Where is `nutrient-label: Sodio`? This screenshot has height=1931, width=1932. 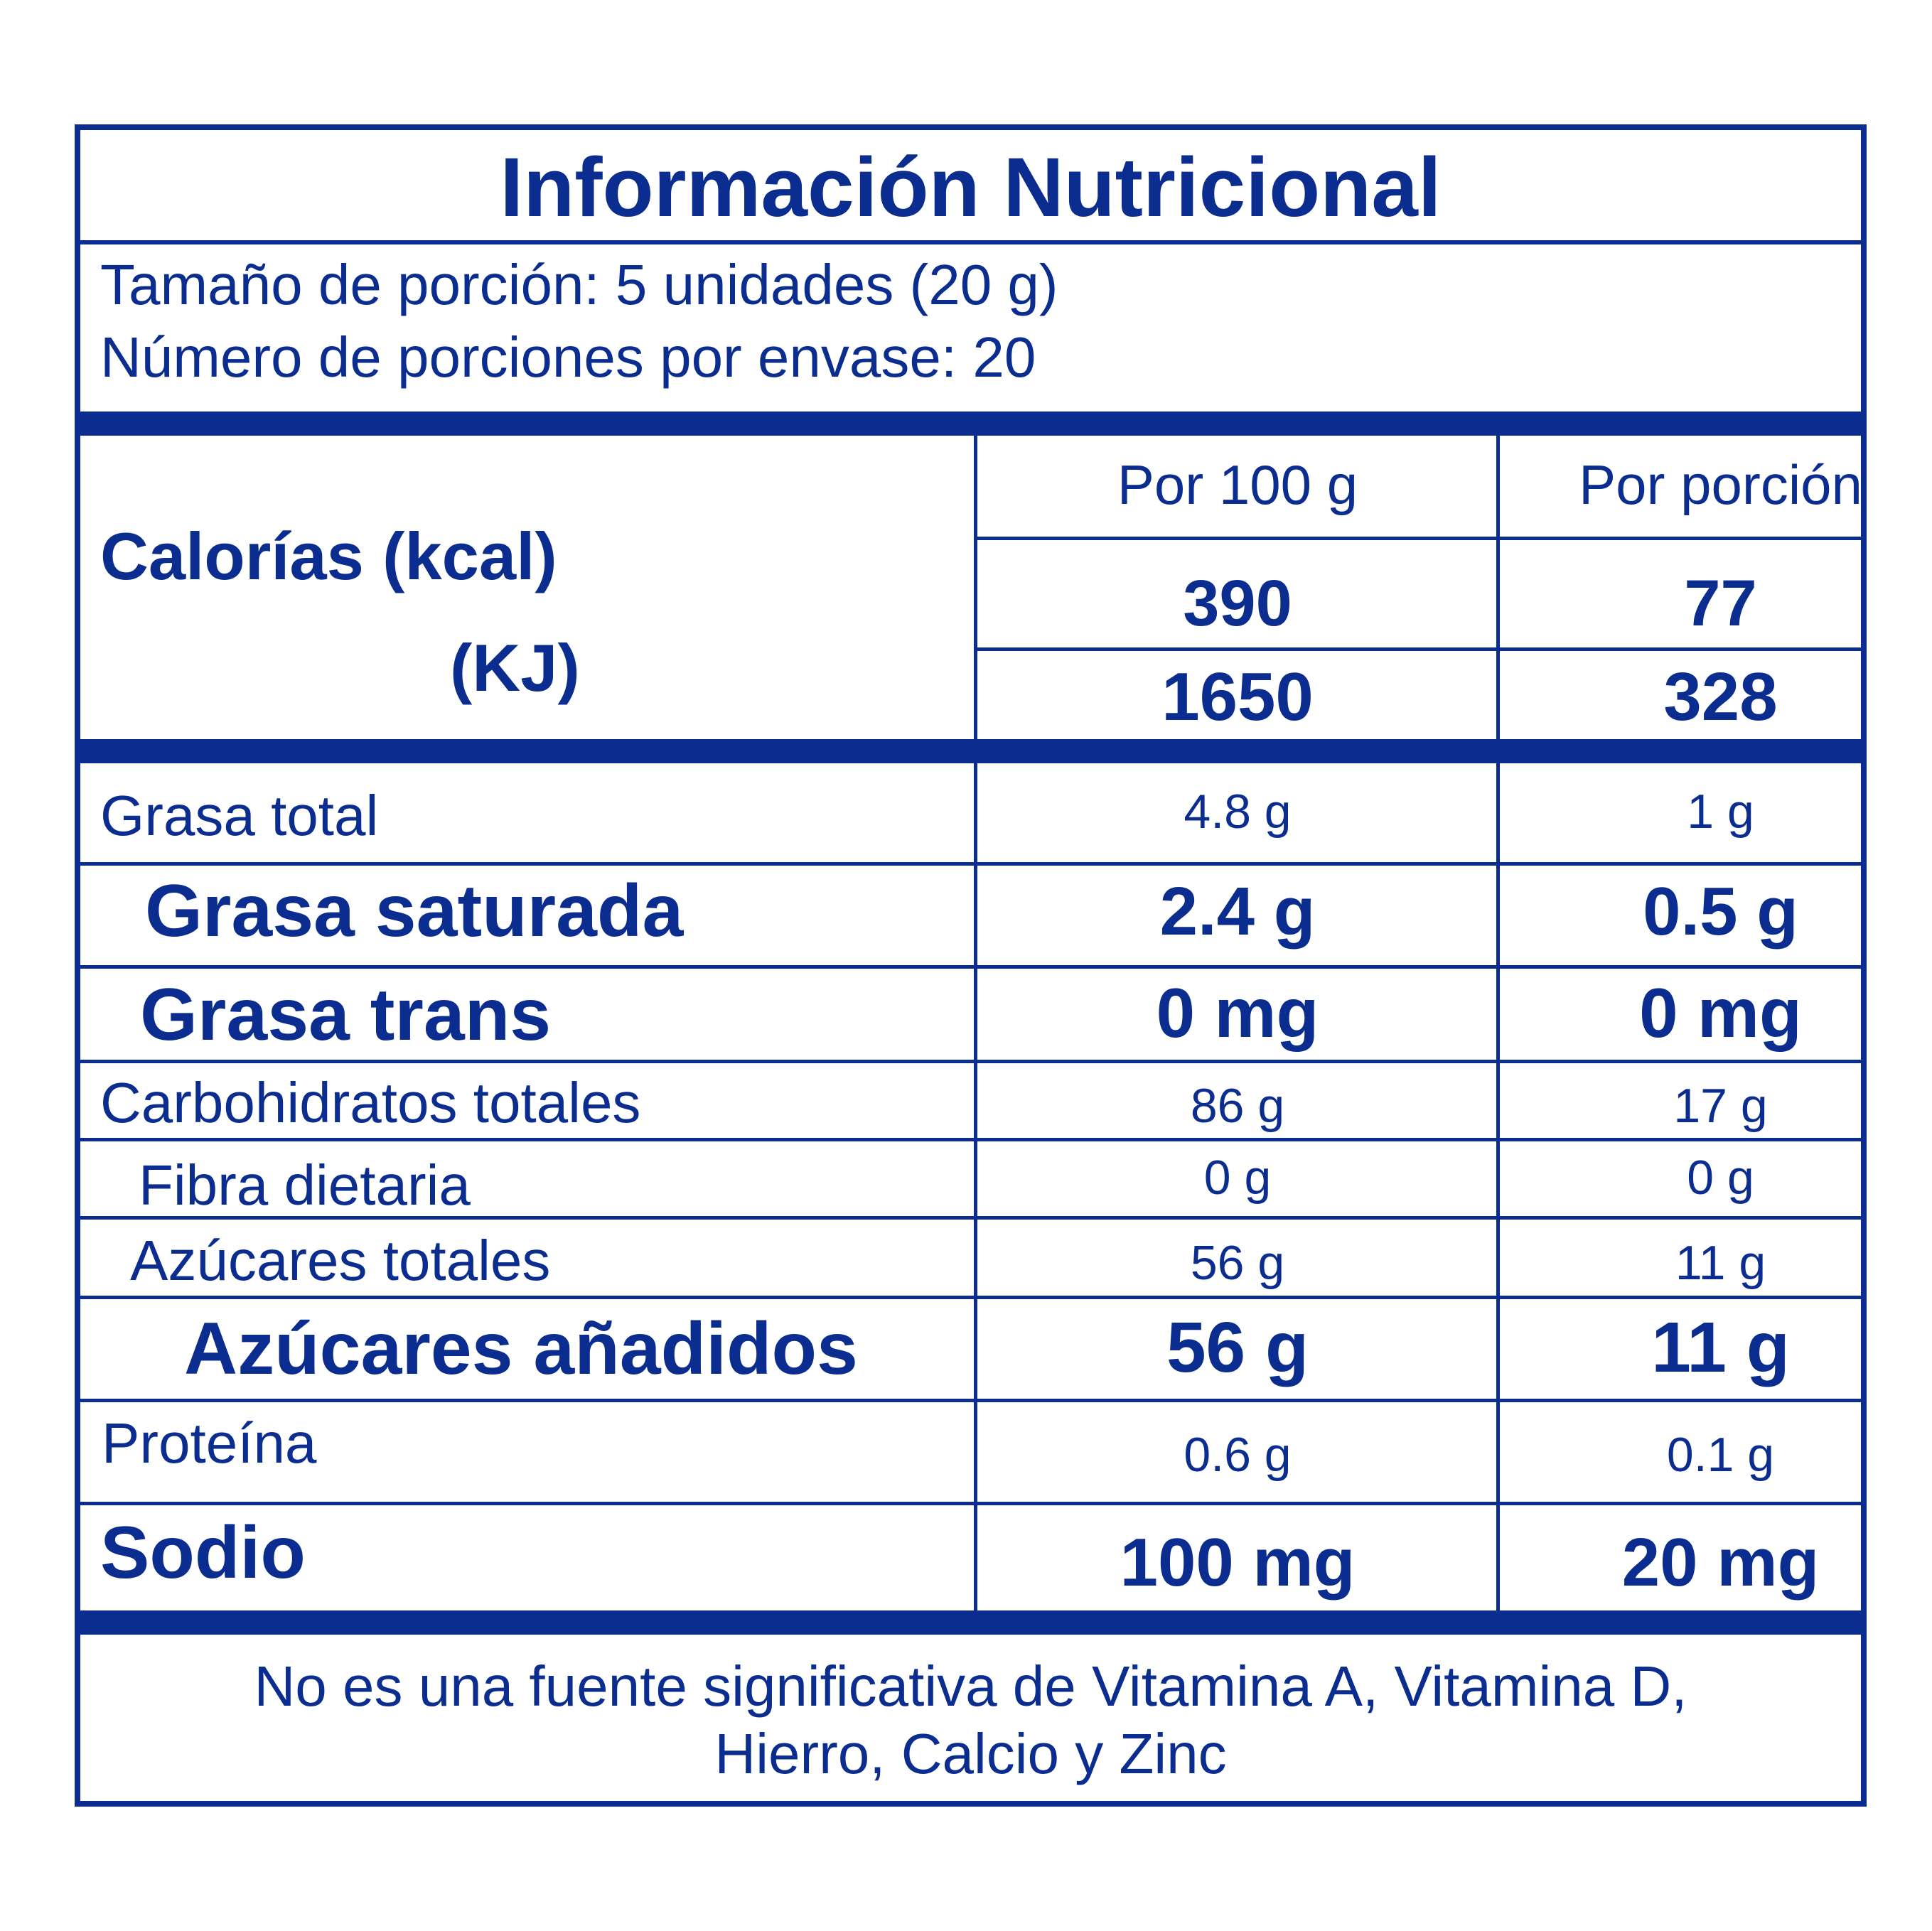
nutrient-label: Sodio is located at coordinates (203, 1553).